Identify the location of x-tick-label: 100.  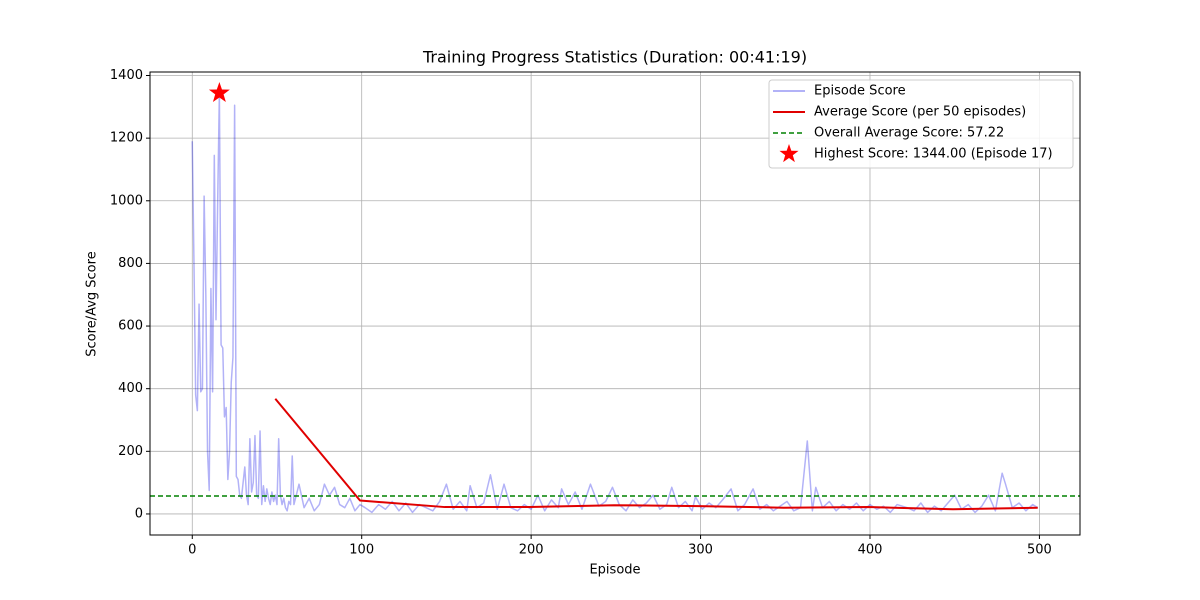
(361, 550).